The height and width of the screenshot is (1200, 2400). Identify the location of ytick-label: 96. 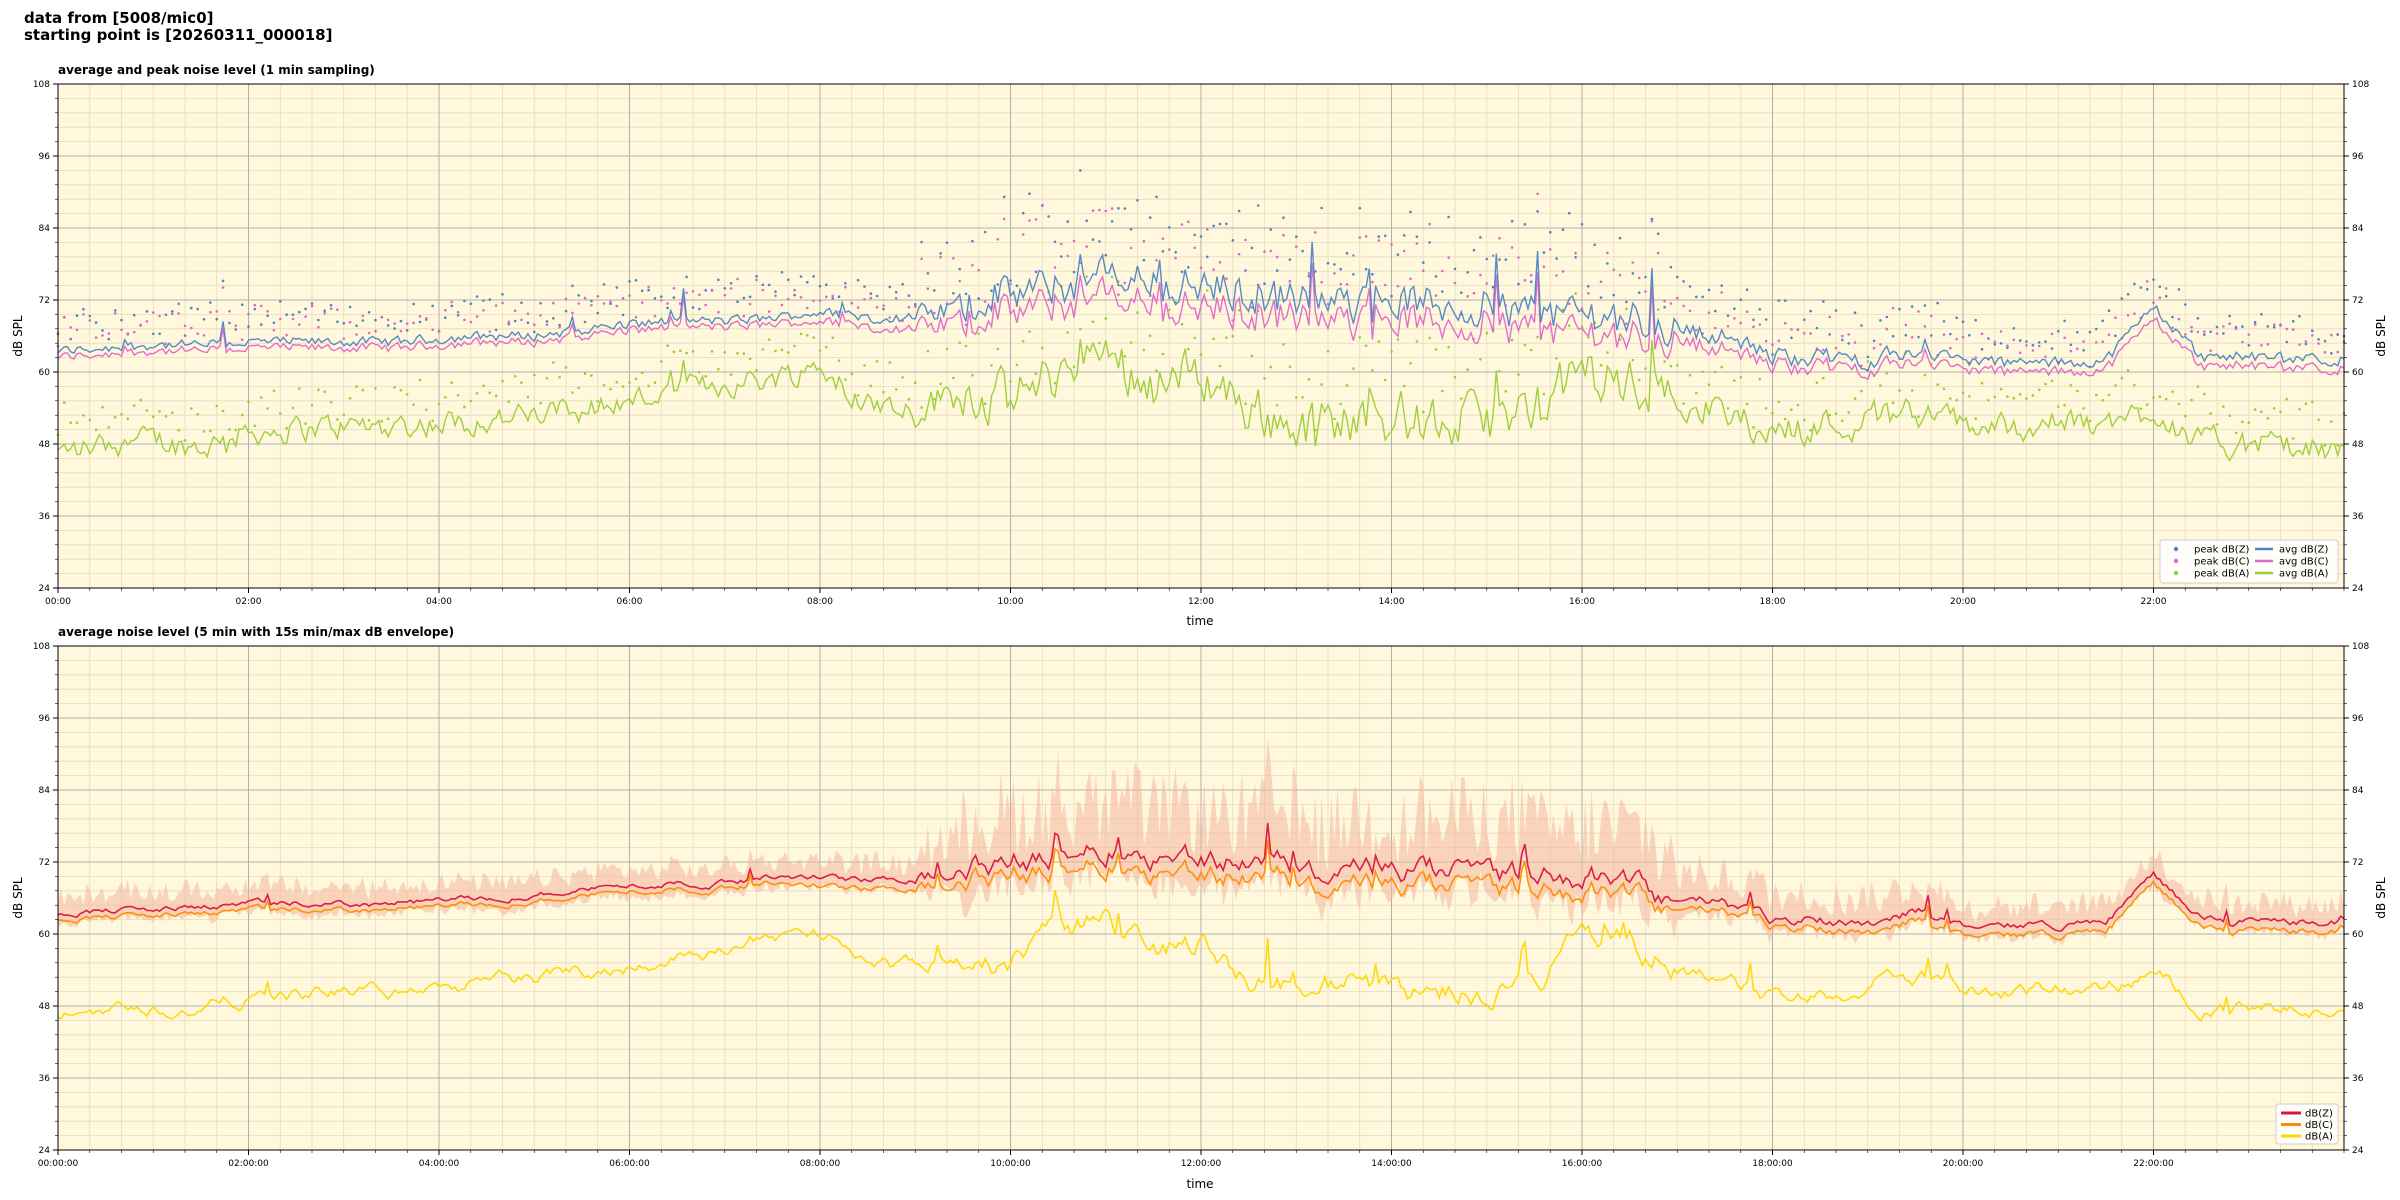
(2358, 719).